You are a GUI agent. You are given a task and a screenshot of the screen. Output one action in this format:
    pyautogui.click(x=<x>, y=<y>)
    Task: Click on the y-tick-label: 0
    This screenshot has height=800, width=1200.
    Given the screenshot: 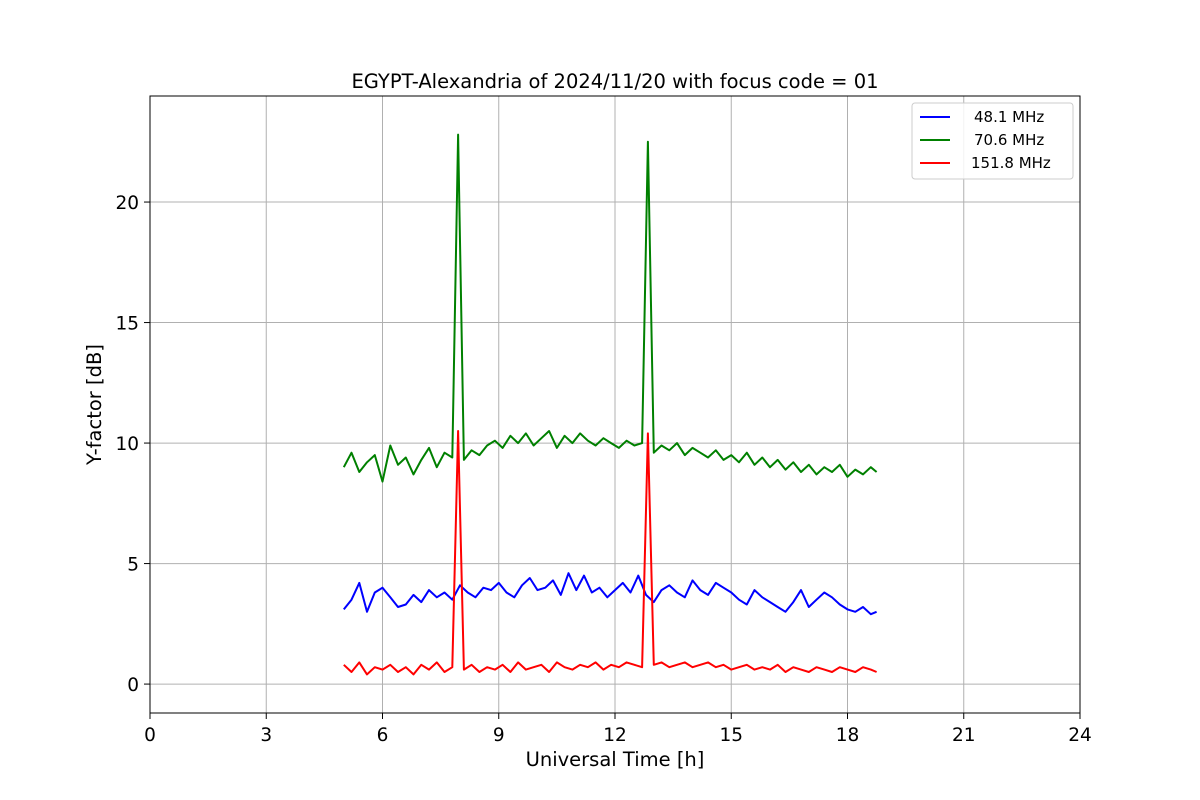 What is the action you would take?
    pyautogui.click(x=133, y=685)
    